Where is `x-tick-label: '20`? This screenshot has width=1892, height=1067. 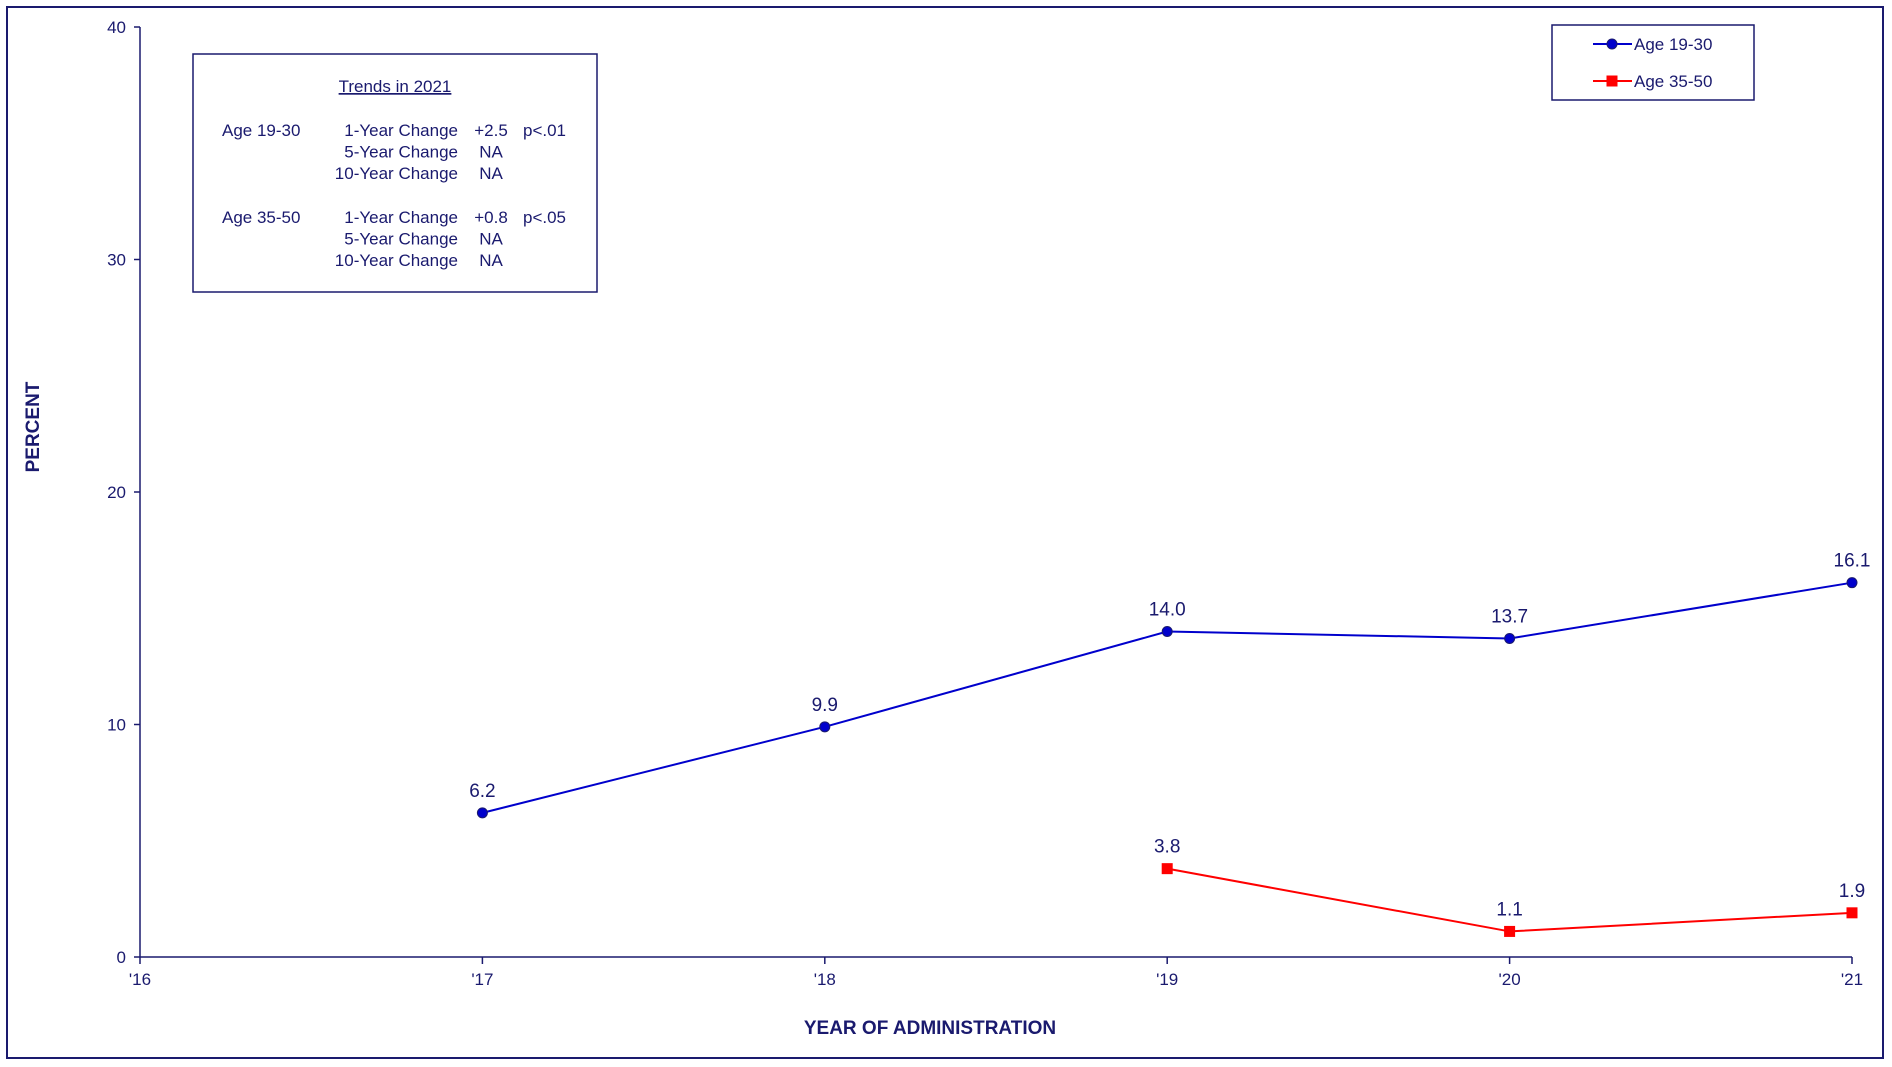 x-tick-label: '20 is located at coordinates (1510, 979).